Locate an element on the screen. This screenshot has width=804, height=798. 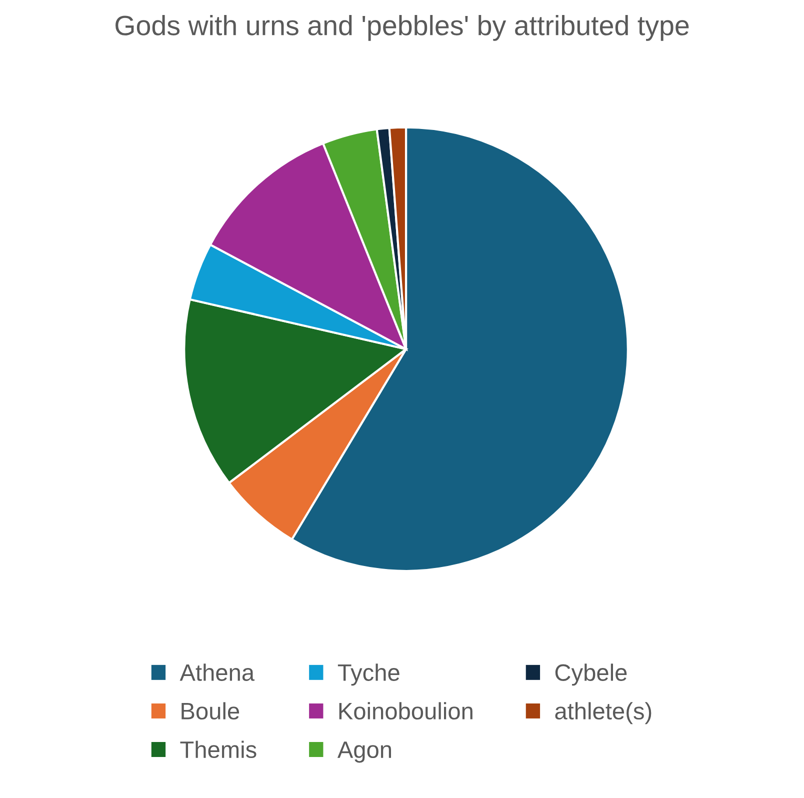
legend-label: Themis is located at coordinates (218, 749).